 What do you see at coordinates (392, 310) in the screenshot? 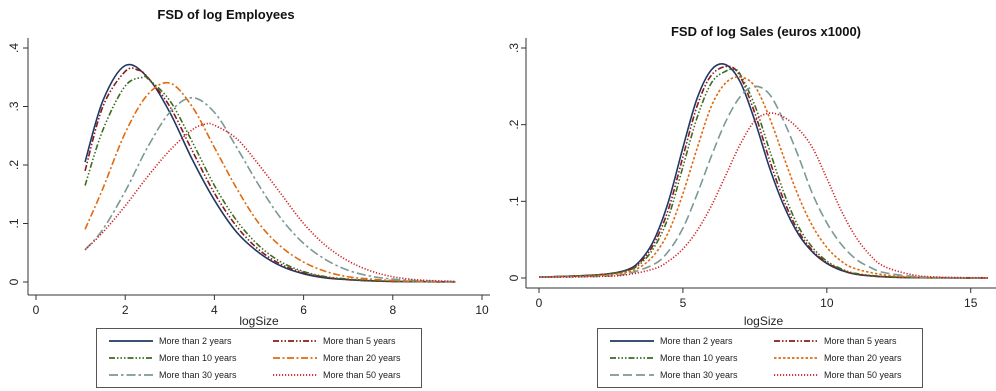
I see `x-tick-label: 8` at bounding box center [392, 310].